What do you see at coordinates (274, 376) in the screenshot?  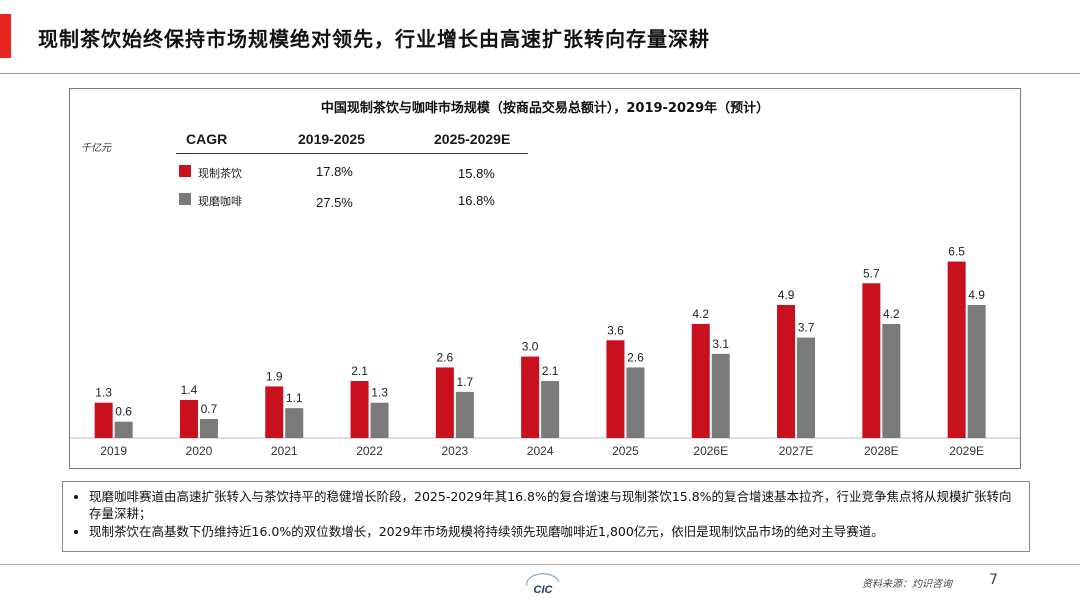 I see `data-label: 1.9` at bounding box center [274, 376].